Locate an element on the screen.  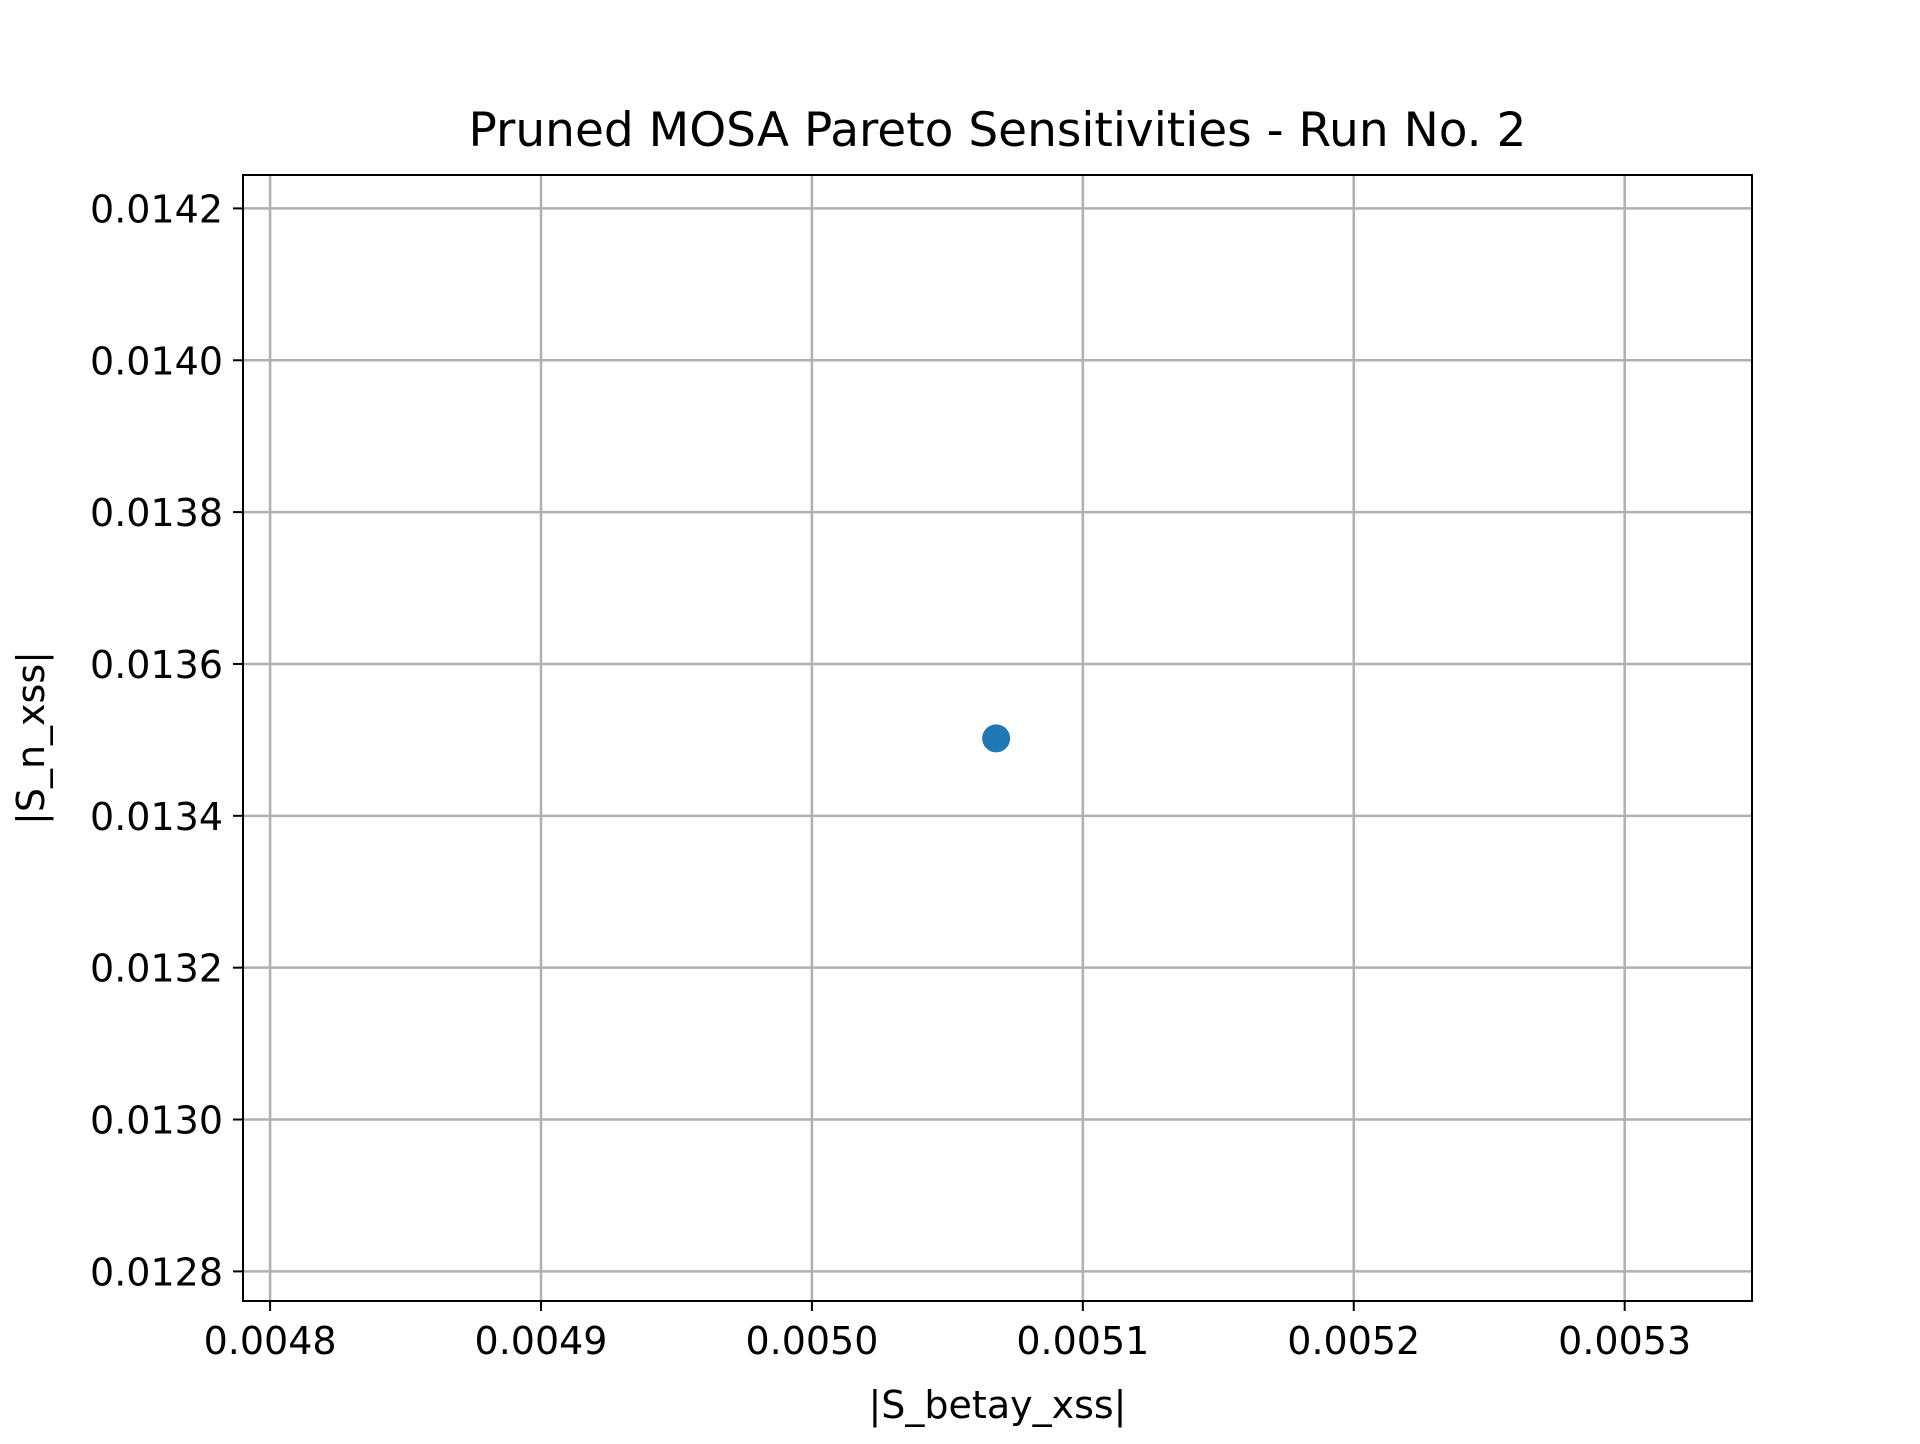
y-tick-label: 0.0134 is located at coordinates (156, 817).